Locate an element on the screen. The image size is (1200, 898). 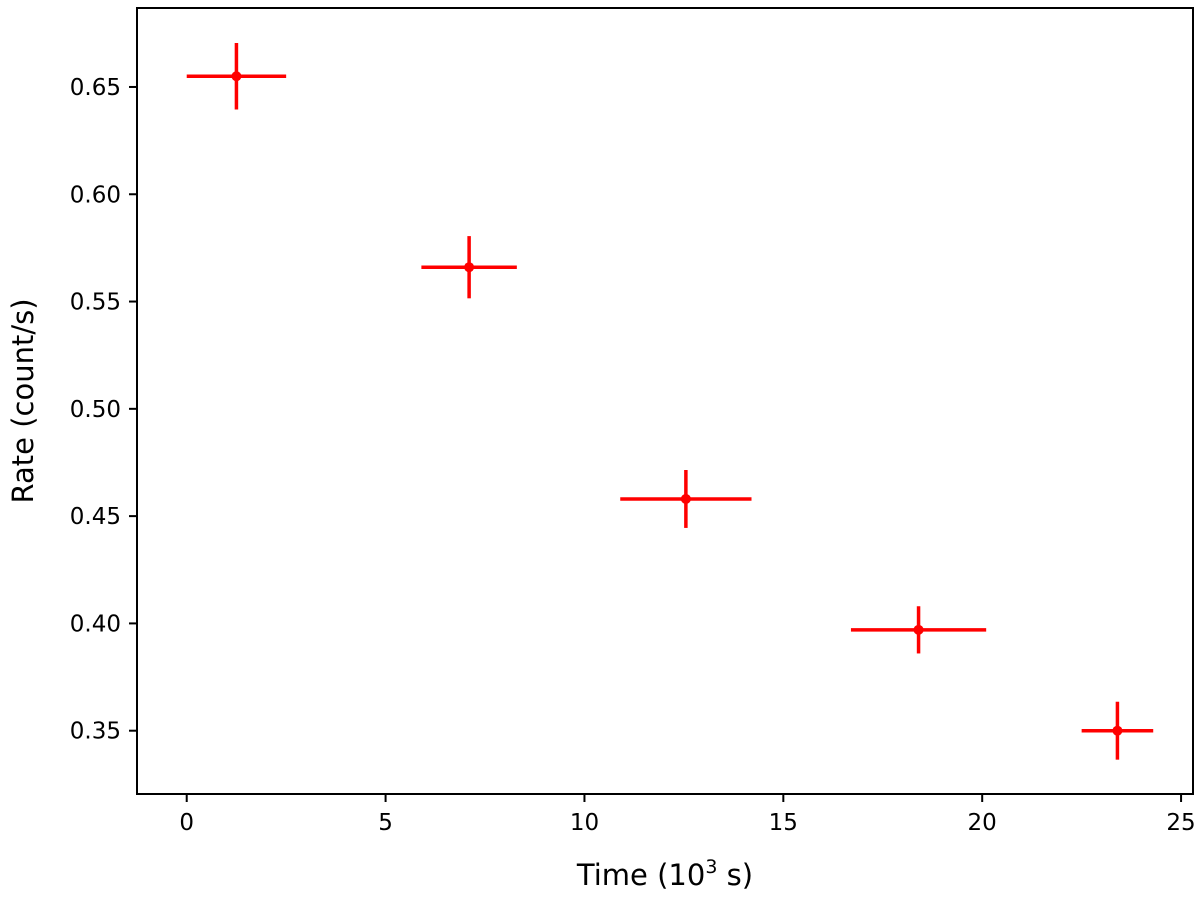
x-tick-label: 25 is located at coordinates (1180, 823).